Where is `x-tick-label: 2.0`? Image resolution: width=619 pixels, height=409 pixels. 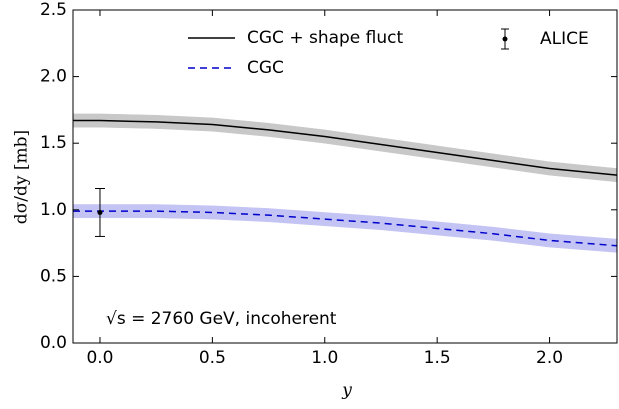 x-tick-label: 2.0 is located at coordinates (549, 358).